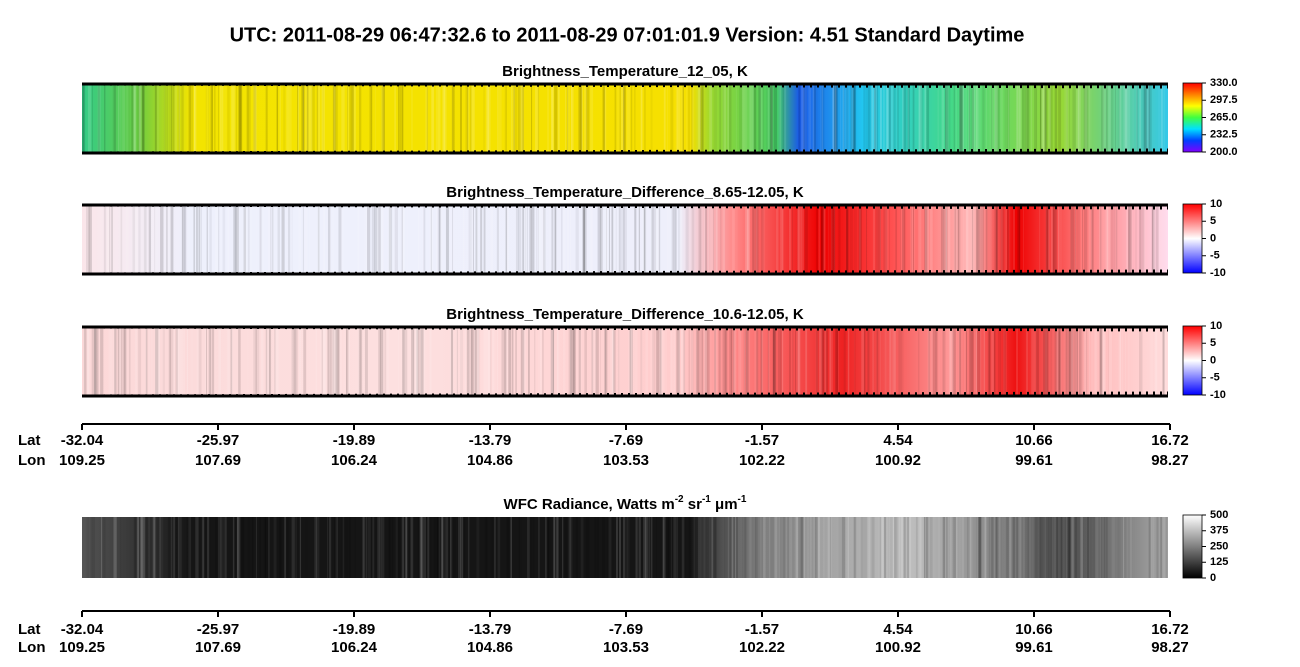  Describe the element at coordinates (762, 460) in the screenshot. I see `lon-tick-label: 102.22` at that location.